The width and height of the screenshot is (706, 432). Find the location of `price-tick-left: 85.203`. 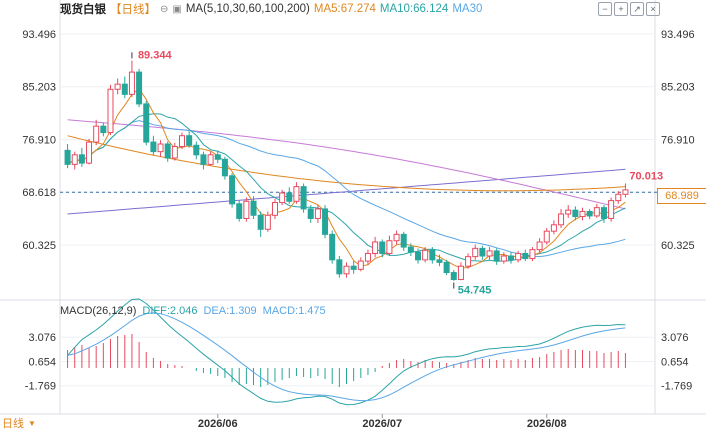

price-tick-left: 85.203 is located at coordinates (39, 88).